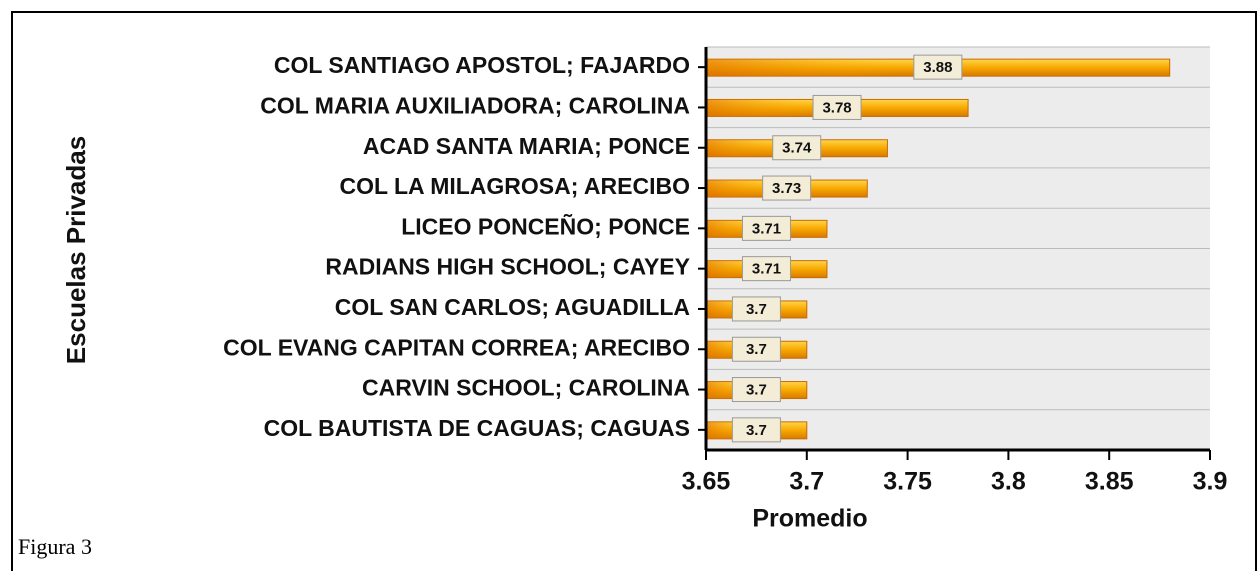 The height and width of the screenshot is (571, 1258). Describe the element at coordinates (55, 546) in the screenshot. I see `caption: Figura 3` at that location.